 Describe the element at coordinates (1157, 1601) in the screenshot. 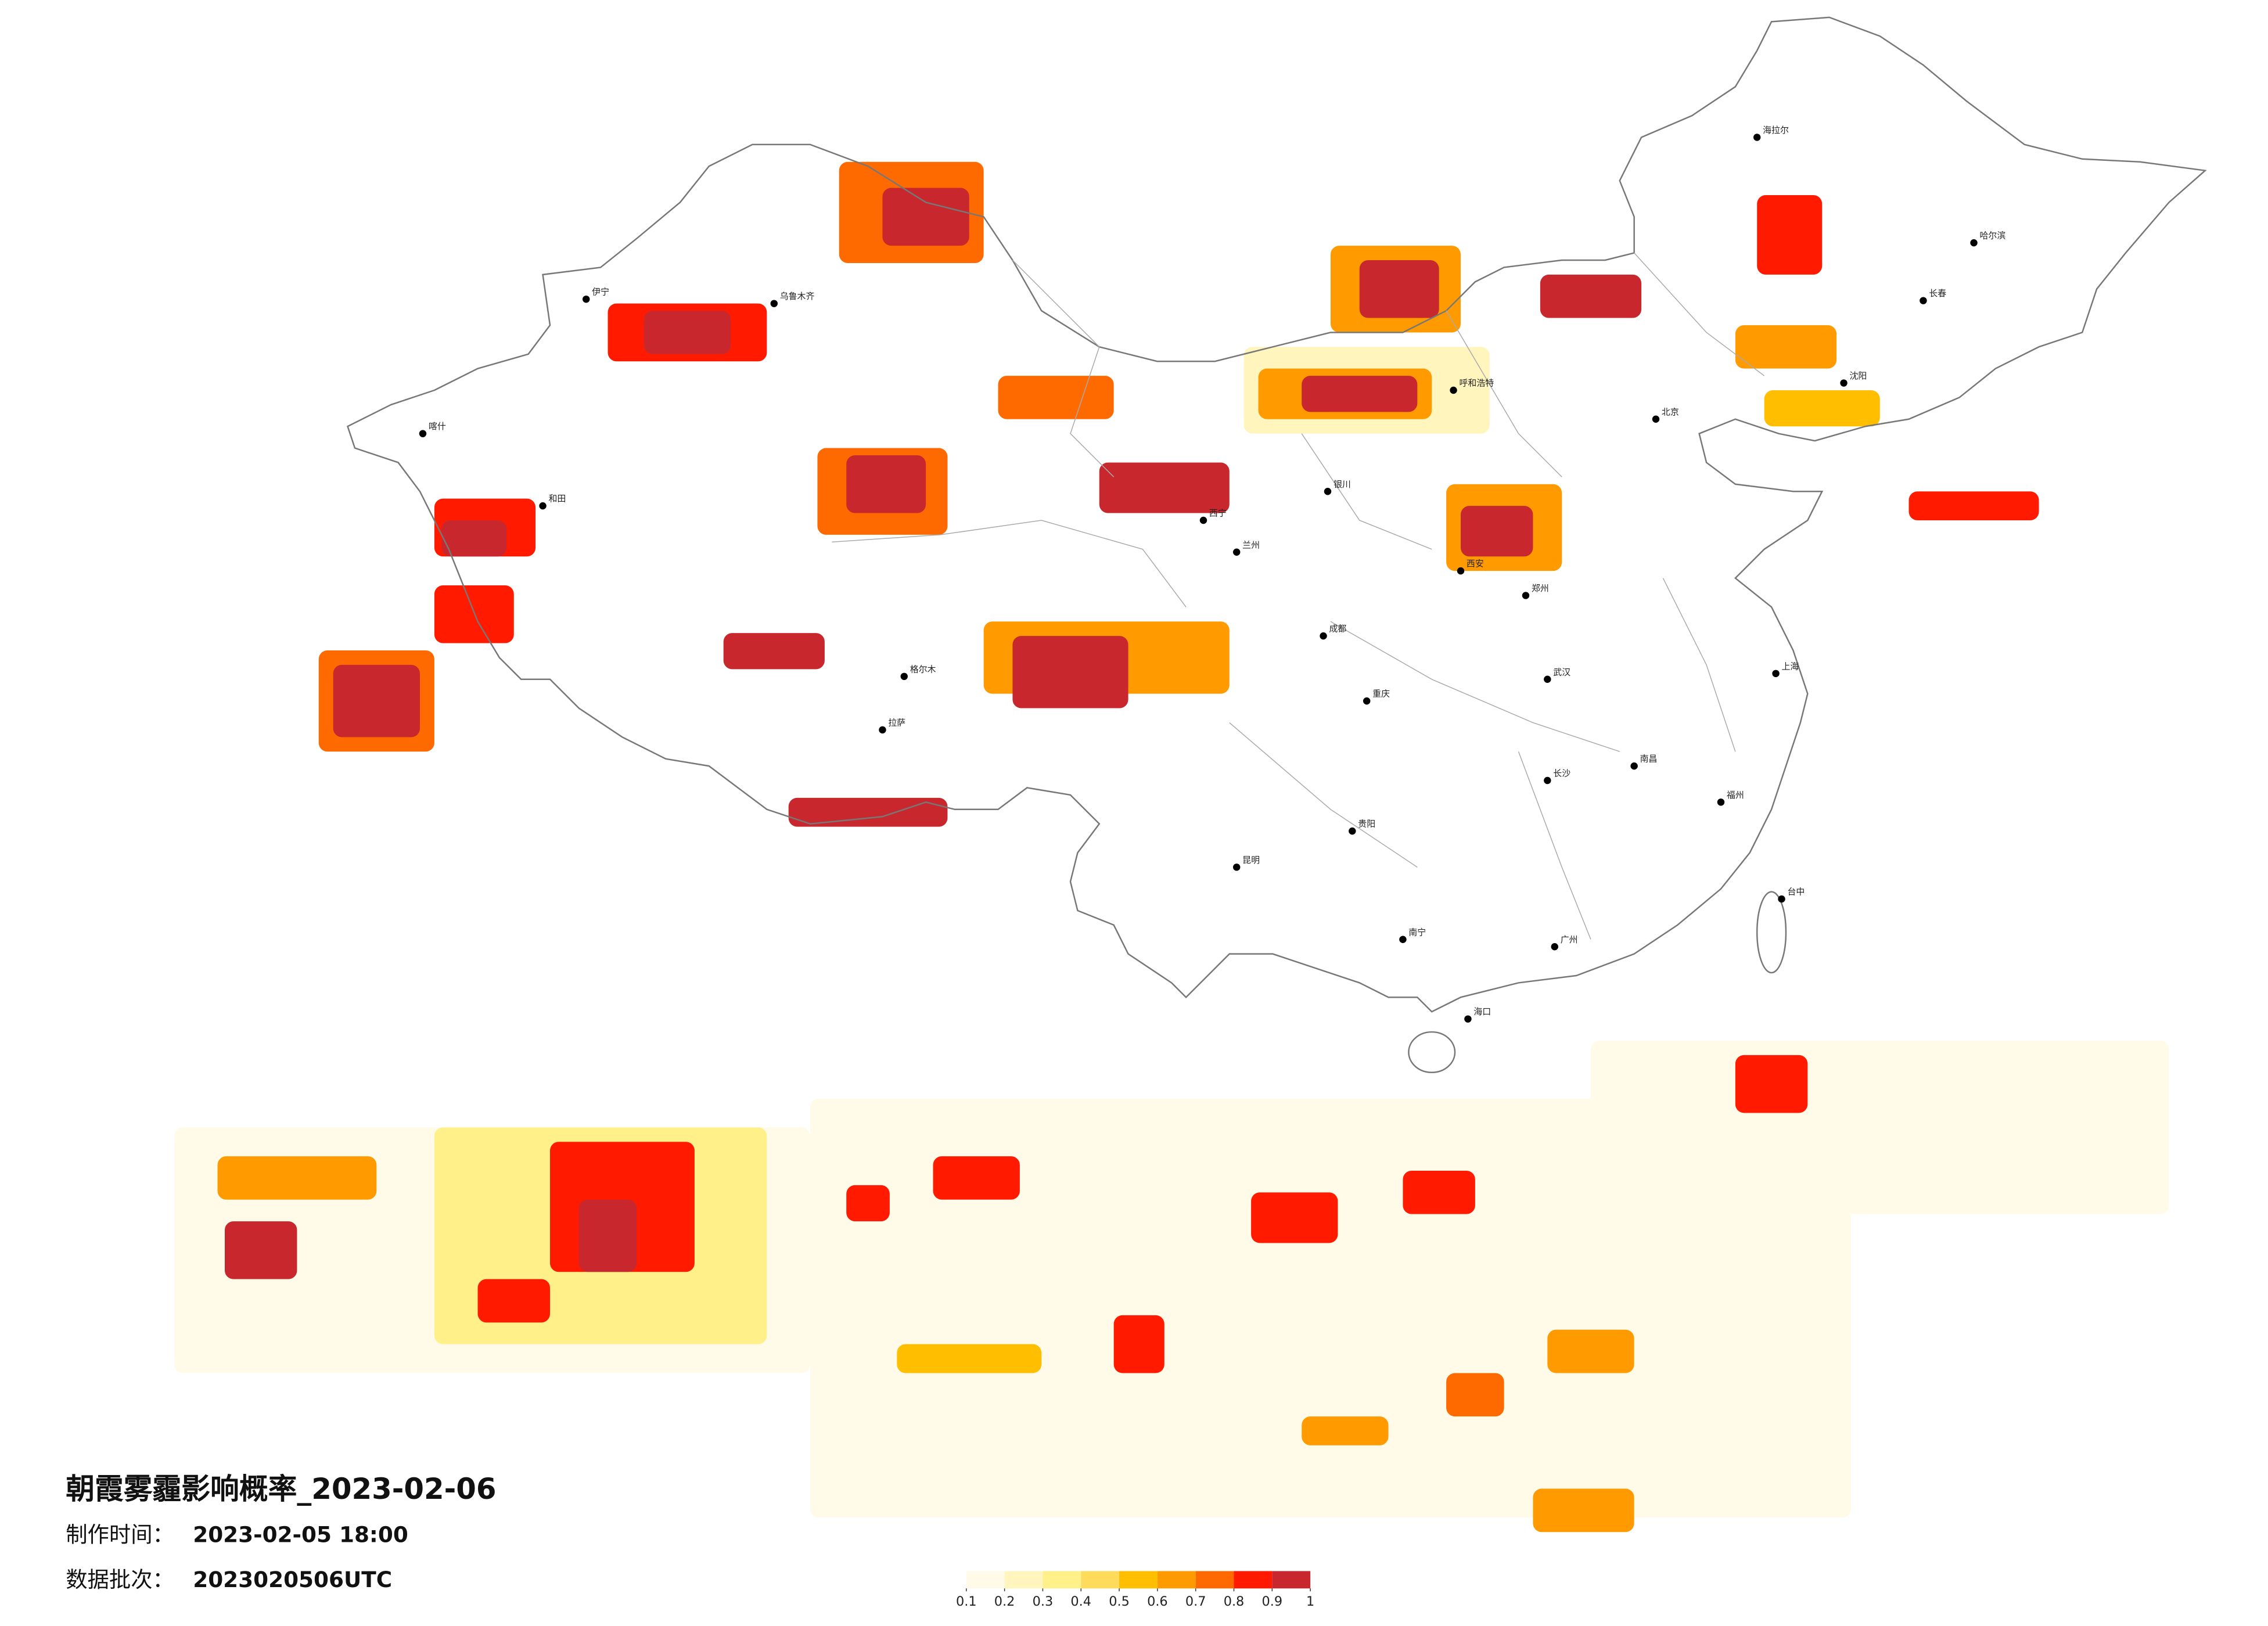

I see `legend-tick-label: 0.6` at that location.